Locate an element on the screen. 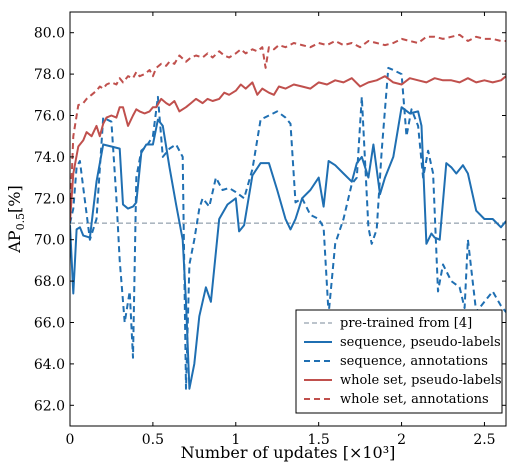  x-tick-label: 2 is located at coordinates (401, 440).